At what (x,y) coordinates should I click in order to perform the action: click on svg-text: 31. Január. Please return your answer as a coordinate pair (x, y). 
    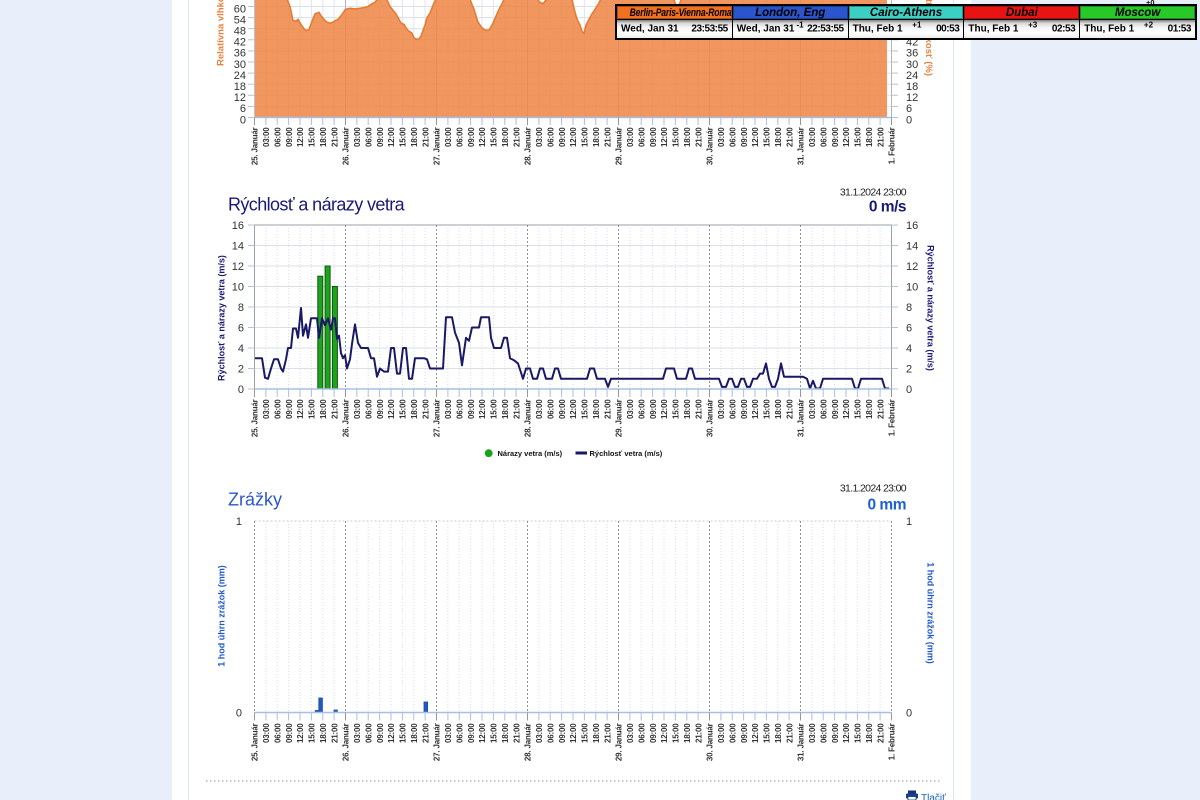
    Looking at the image, I should click on (801, 418).